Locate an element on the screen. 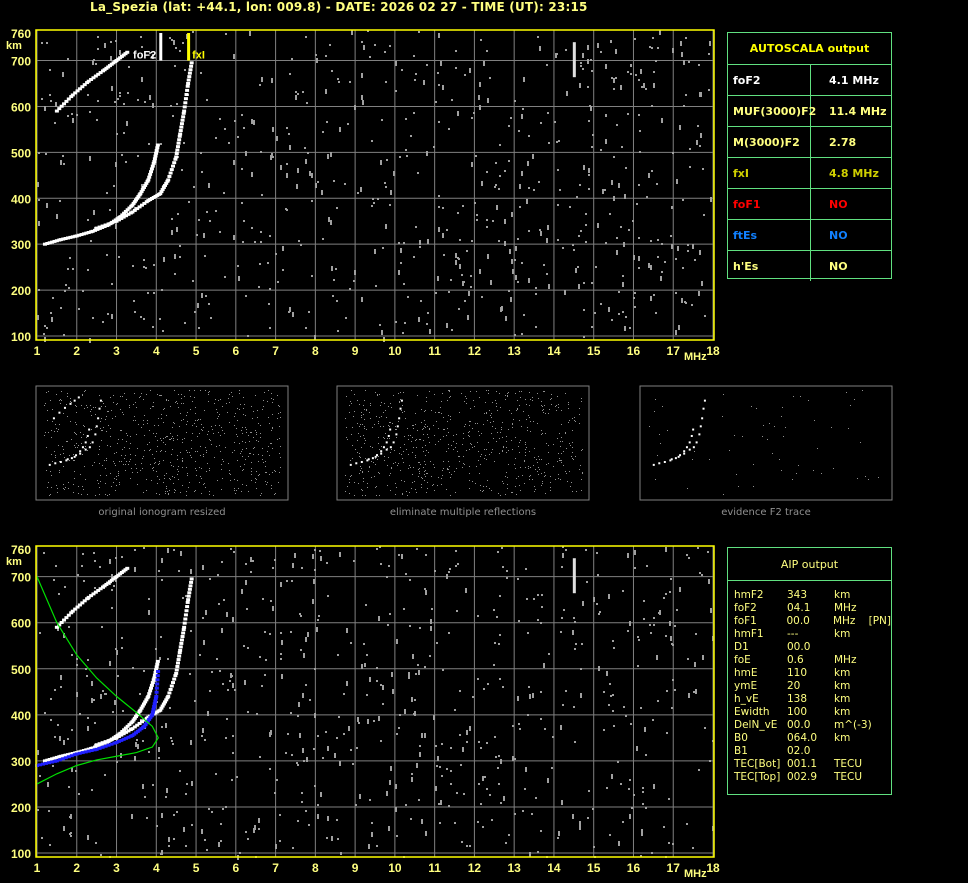 This screenshot has width=968, height=883. aip-cell: 110 is located at coordinates (797, 673).